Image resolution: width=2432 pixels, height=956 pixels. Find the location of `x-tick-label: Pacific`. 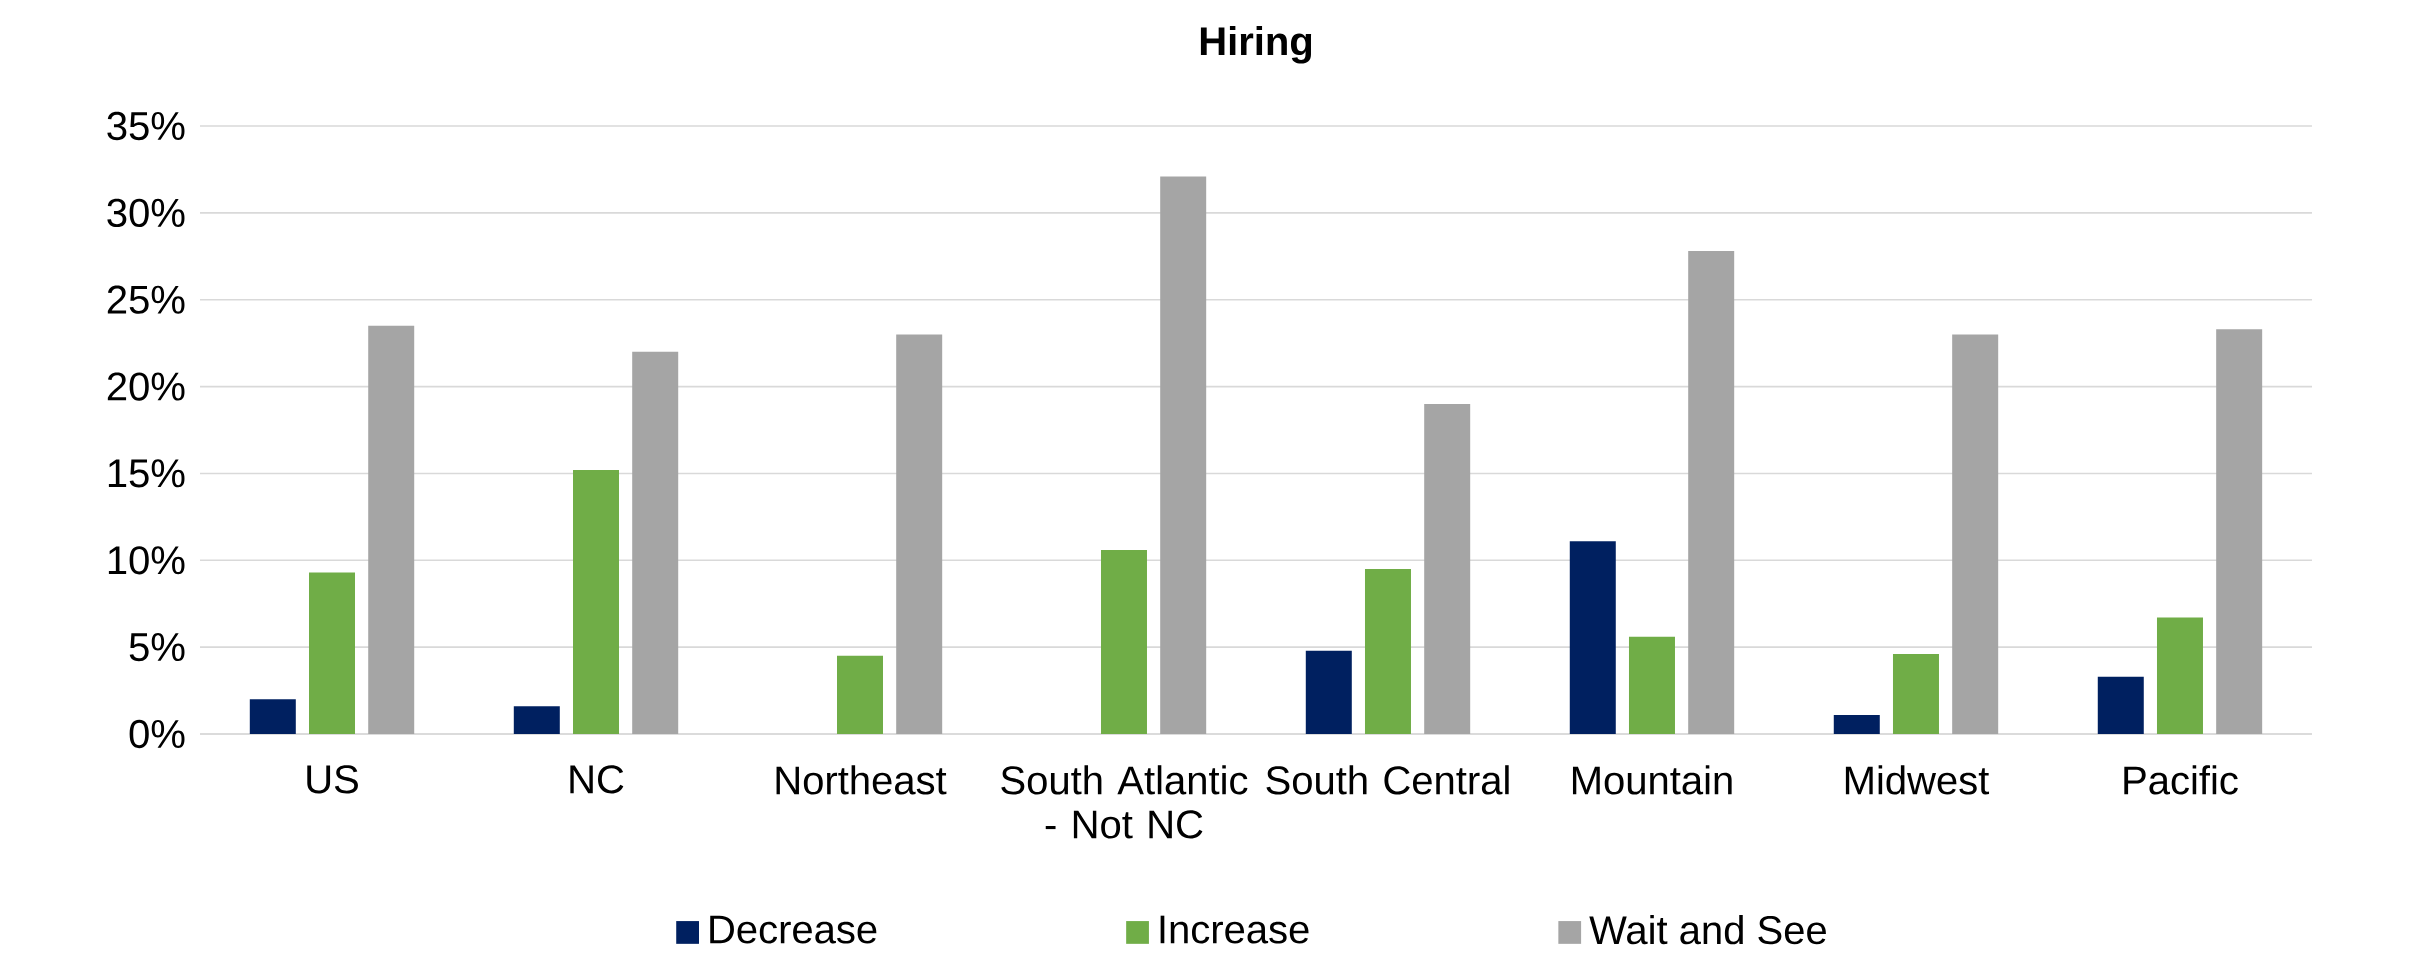

x-tick-label: Pacific is located at coordinates (2181, 780).